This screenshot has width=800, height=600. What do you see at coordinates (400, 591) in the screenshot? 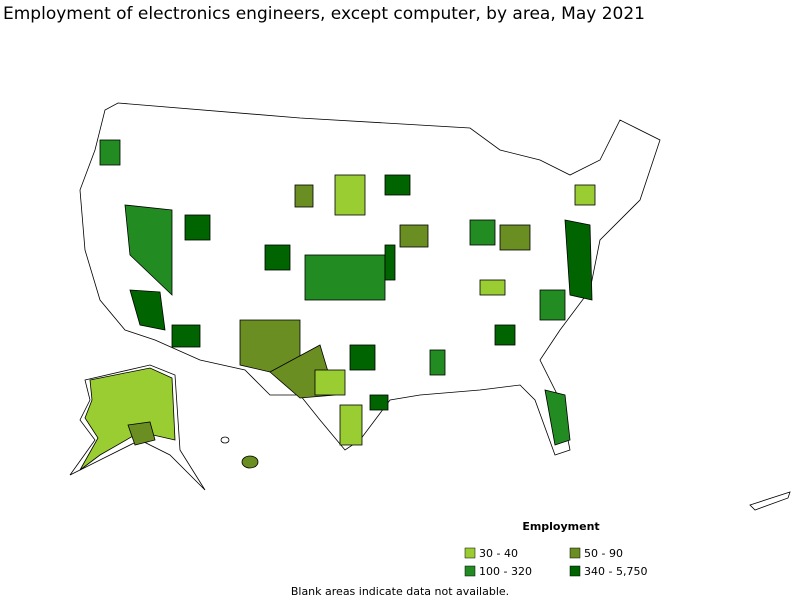
I see `note: Blank areas indicate data not available.` at bounding box center [400, 591].